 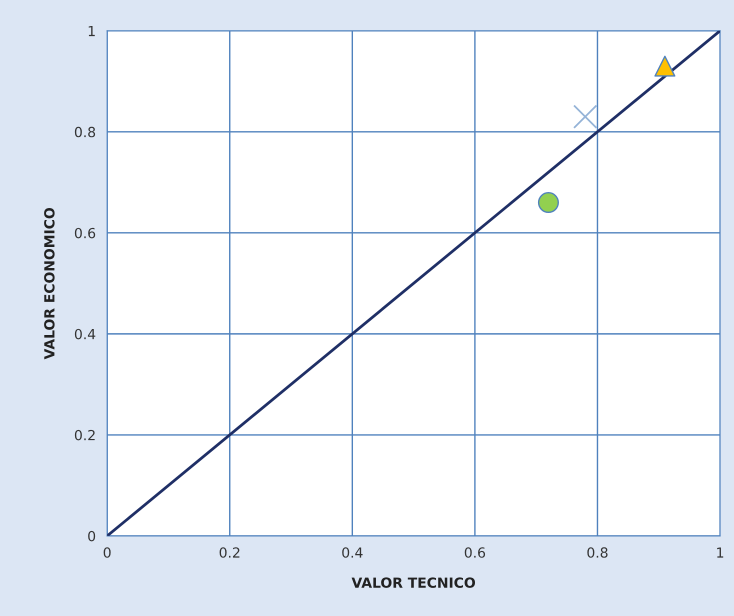 What do you see at coordinates (230, 552) in the screenshot?
I see `x-tick-label: 0.2` at bounding box center [230, 552].